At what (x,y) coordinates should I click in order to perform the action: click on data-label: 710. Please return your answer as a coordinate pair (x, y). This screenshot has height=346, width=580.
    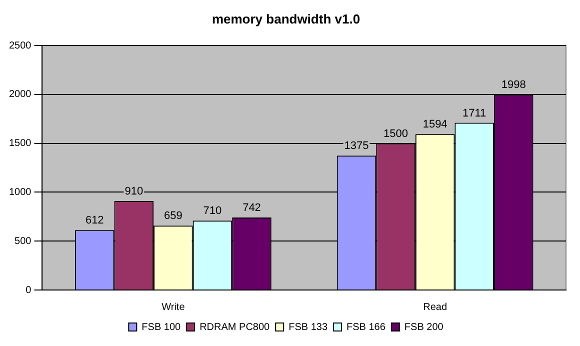
    Looking at the image, I should click on (212, 211).